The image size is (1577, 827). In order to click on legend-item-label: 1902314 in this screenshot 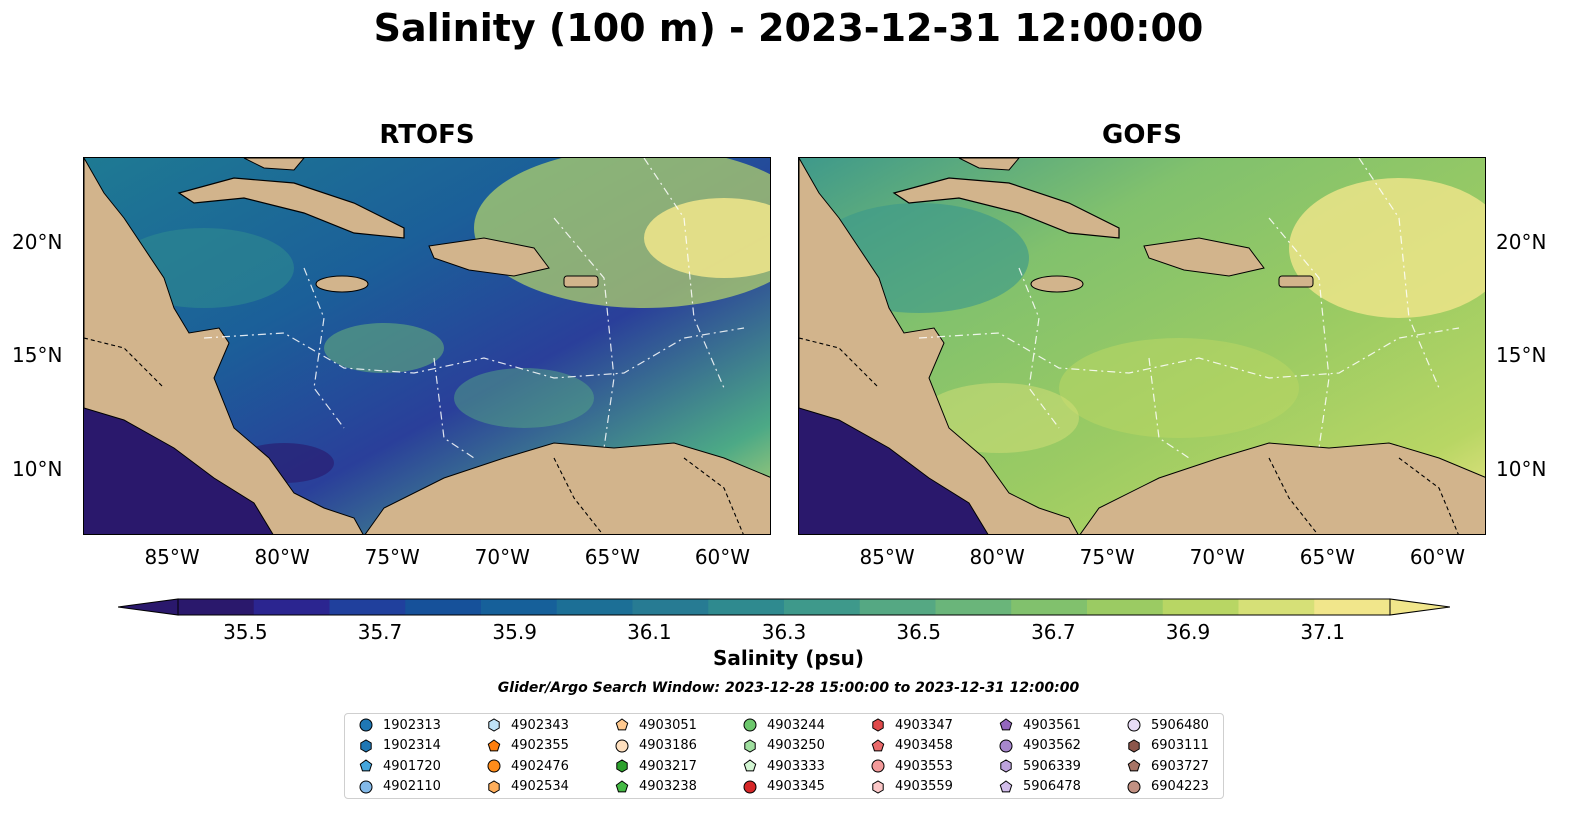, I will do `click(412, 745)`.